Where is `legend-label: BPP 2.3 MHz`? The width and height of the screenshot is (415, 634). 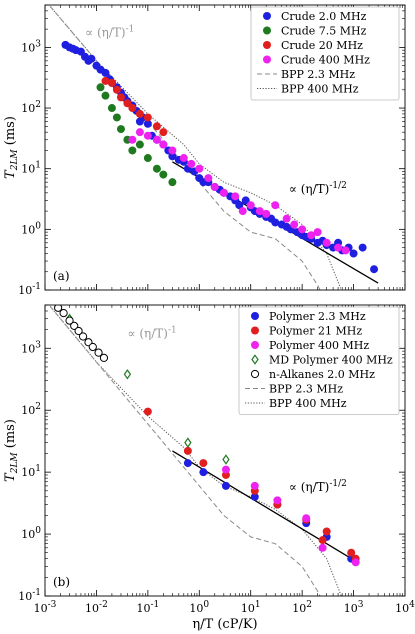
legend-label: BPP 2.3 MHz is located at coordinates (306, 389).